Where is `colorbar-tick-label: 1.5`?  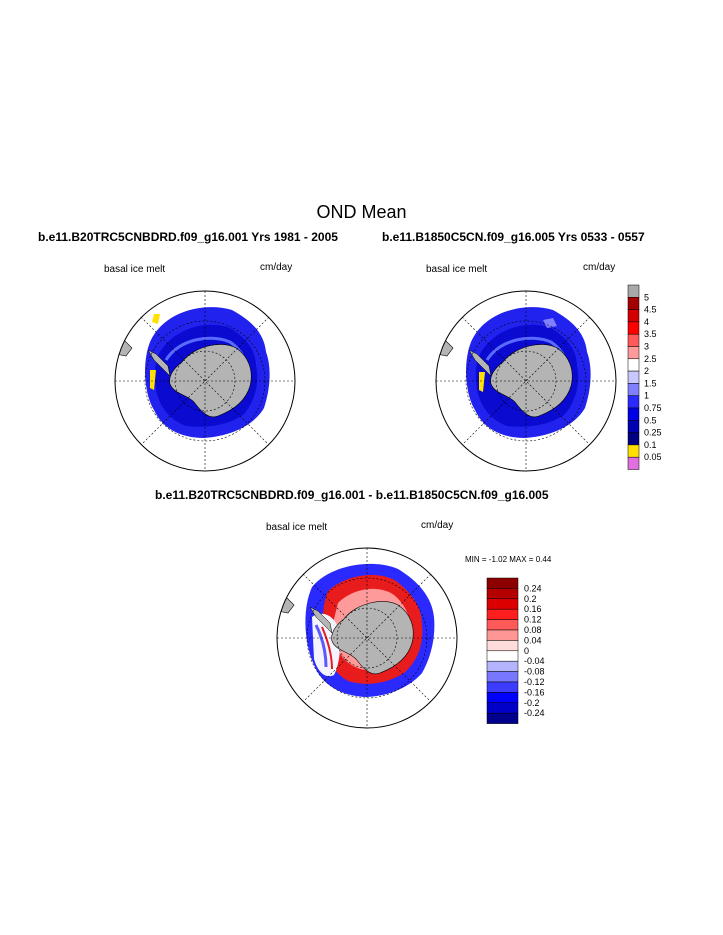 colorbar-tick-label: 1.5 is located at coordinates (650, 383).